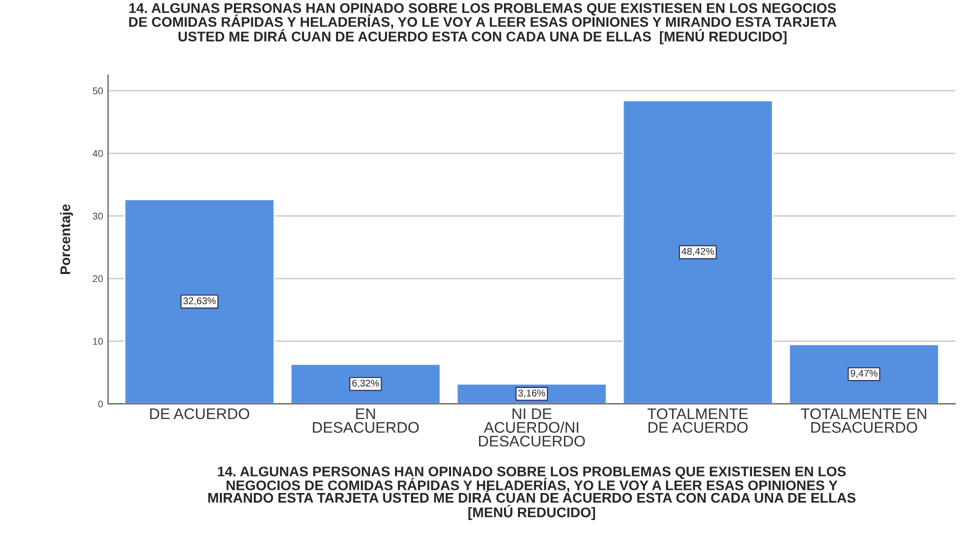  What do you see at coordinates (698, 420) in the screenshot?
I see `x-tick-label: TOTALMENTE DE ACUERDO` at bounding box center [698, 420].